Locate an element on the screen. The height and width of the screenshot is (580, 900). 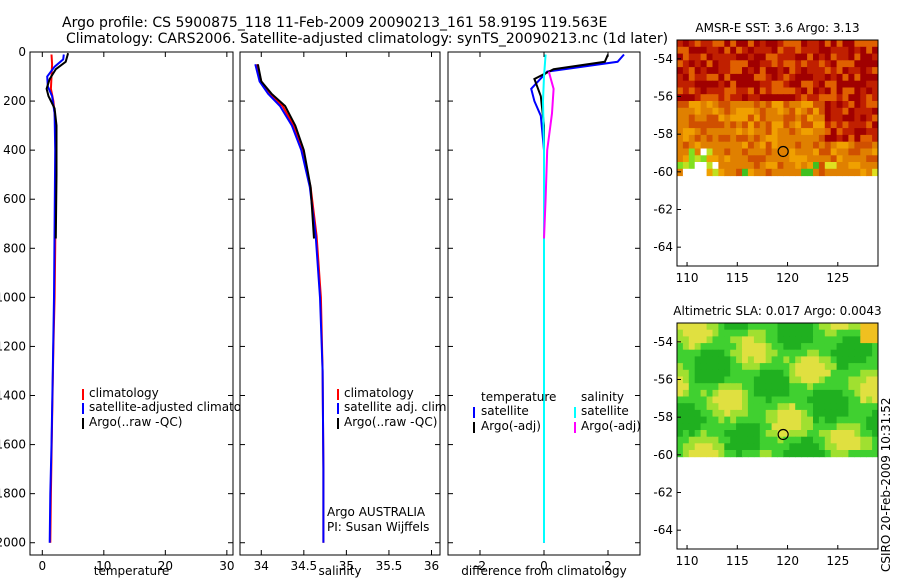
salinity-legend-label: satellite adj. clim. is located at coordinates (397, 407).